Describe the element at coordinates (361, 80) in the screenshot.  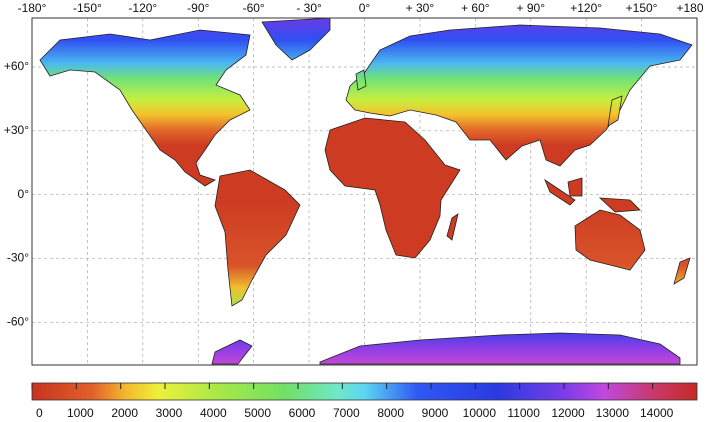
I see `britain` at that location.